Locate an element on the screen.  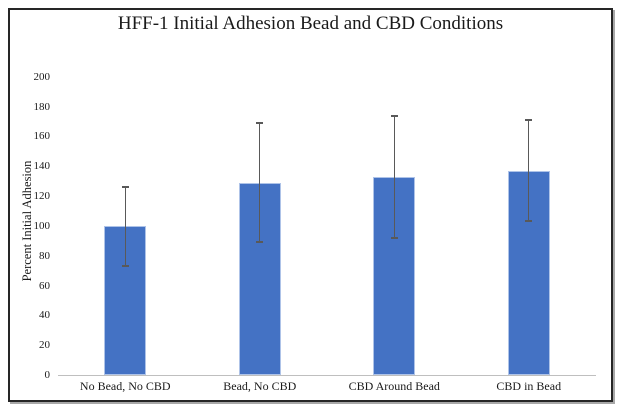
y-tick-label: 60 is located at coordinates (44, 285).